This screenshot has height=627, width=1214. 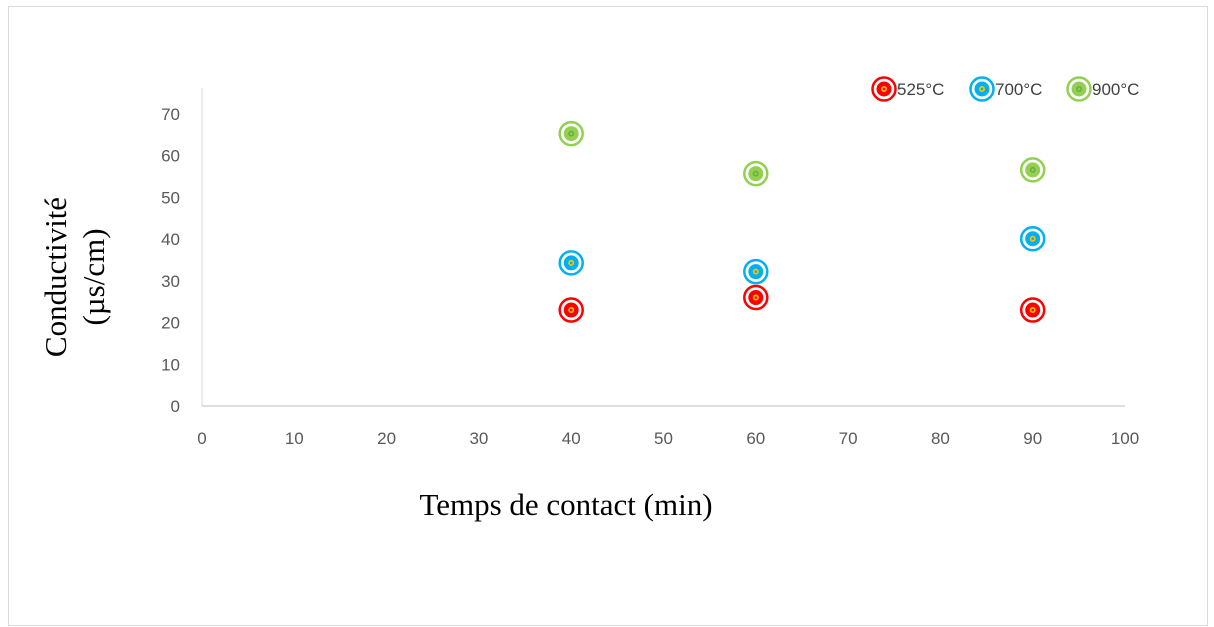 What do you see at coordinates (170, 323) in the screenshot?
I see `y-tick-label: 20` at bounding box center [170, 323].